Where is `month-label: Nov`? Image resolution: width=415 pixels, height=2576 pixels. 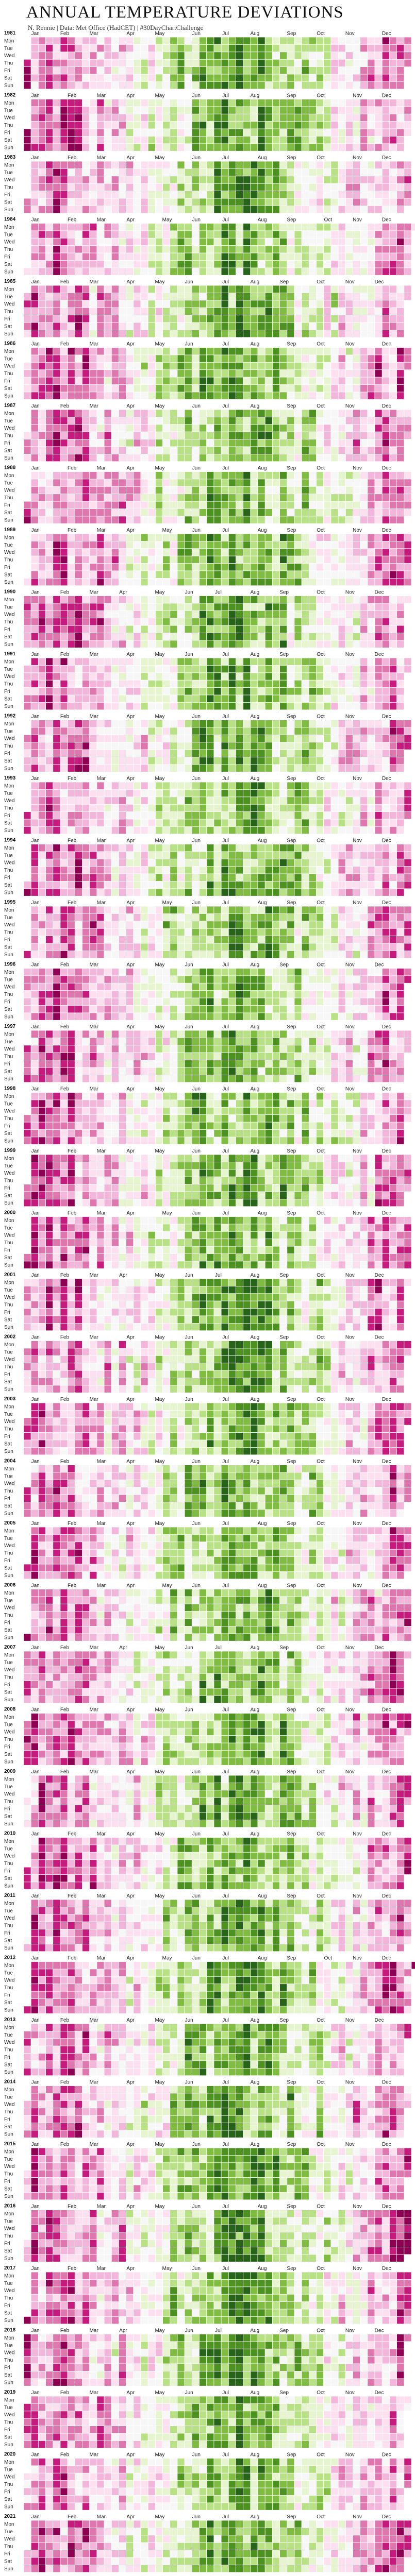 month-label: Nov is located at coordinates (350, 34).